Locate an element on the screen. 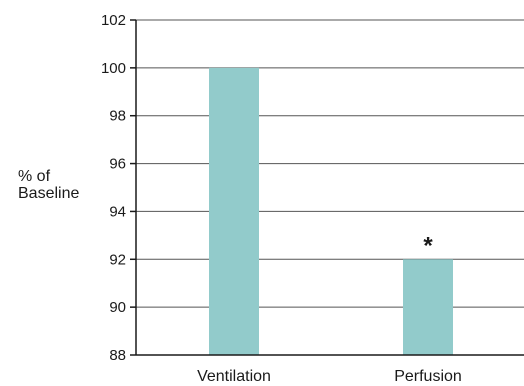 Image resolution: width=524 pixels, height=386 pixels. y-axis-label: % of is located at coordinates (34, 176).